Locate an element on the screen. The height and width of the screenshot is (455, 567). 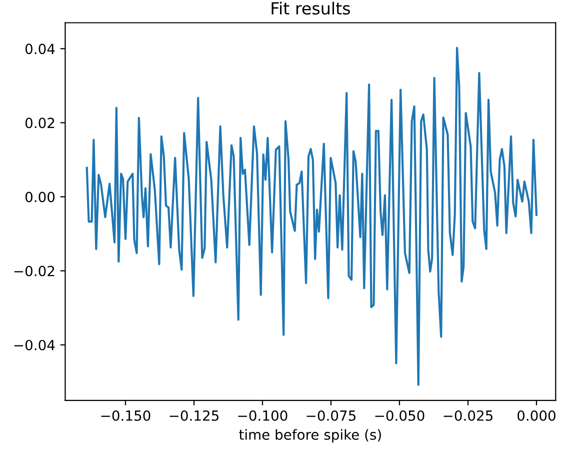
x-axis-title: time before spike (s) is located at coordinates (310, 436).